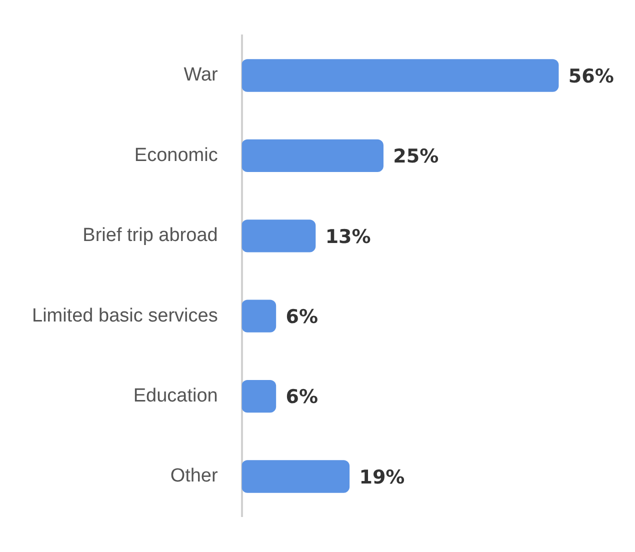 Image resolution: width=635 pixels, height=552 pixels. What do you see at coordinates (125, 315) in the screenshot?
I see `y-tick-label: Limited basic services` at bounding box center [125, 315].